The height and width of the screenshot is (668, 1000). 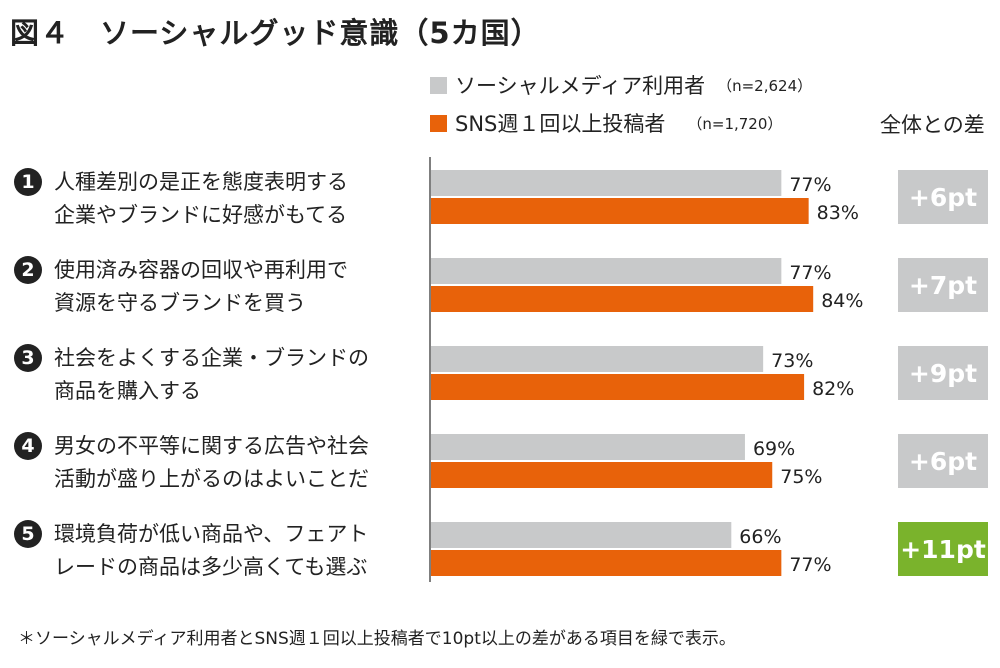 I want to click on category-label: 5 環境負荷が低い商品や、フェアト レードの商品は多少高くても選ぶ, so click(x=219, y=551).